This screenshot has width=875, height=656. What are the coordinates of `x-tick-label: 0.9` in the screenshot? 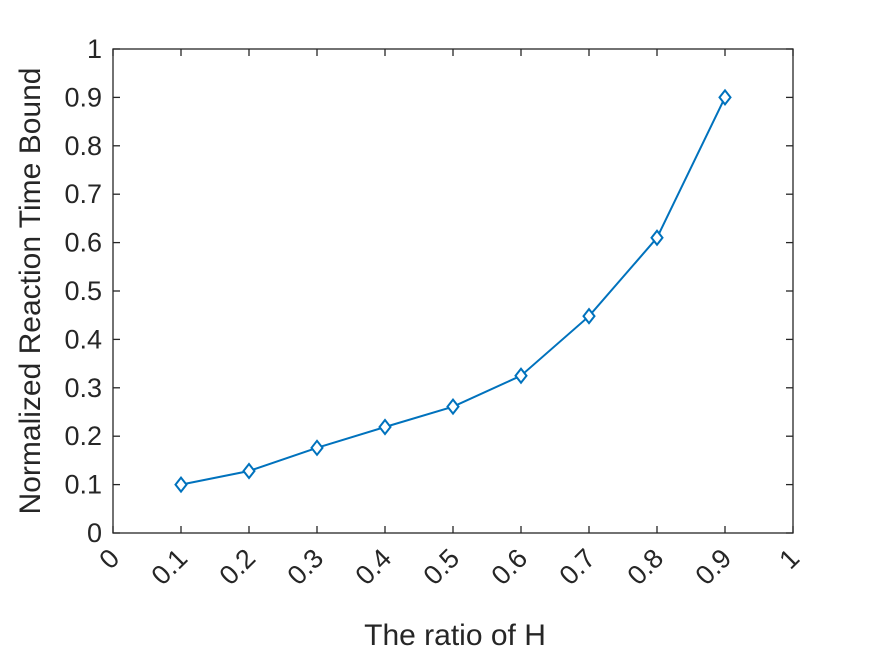 It's located at (713, 567).